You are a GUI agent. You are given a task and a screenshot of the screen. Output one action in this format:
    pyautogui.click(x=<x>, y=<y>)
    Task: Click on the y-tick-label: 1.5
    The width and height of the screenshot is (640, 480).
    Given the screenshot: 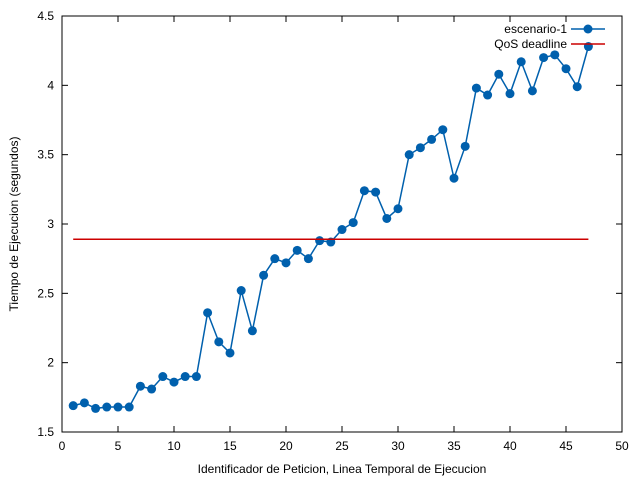 What is the action you would take?
    pyautogui.click(x=45, y=432)
    